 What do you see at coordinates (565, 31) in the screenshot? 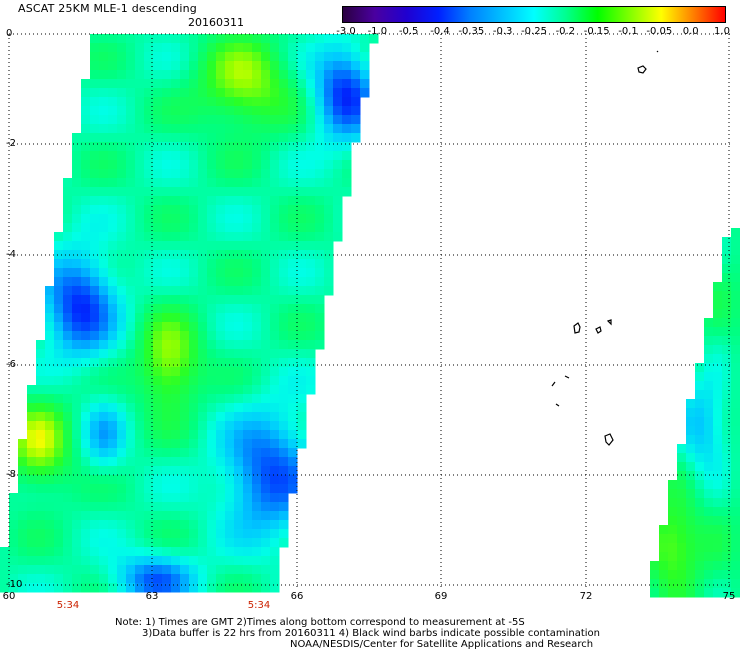
I see `colorbar-tick-label: -0.2` at bounding box center [565, 31].